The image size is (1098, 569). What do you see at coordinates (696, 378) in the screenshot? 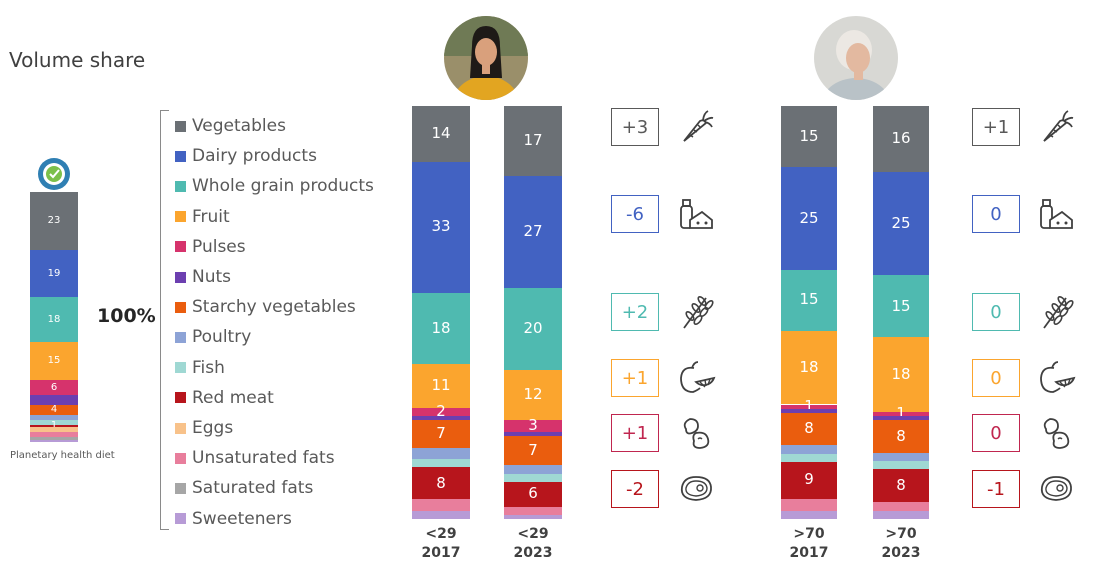
I see `fruit-icon` at bounding box center [696, 378].